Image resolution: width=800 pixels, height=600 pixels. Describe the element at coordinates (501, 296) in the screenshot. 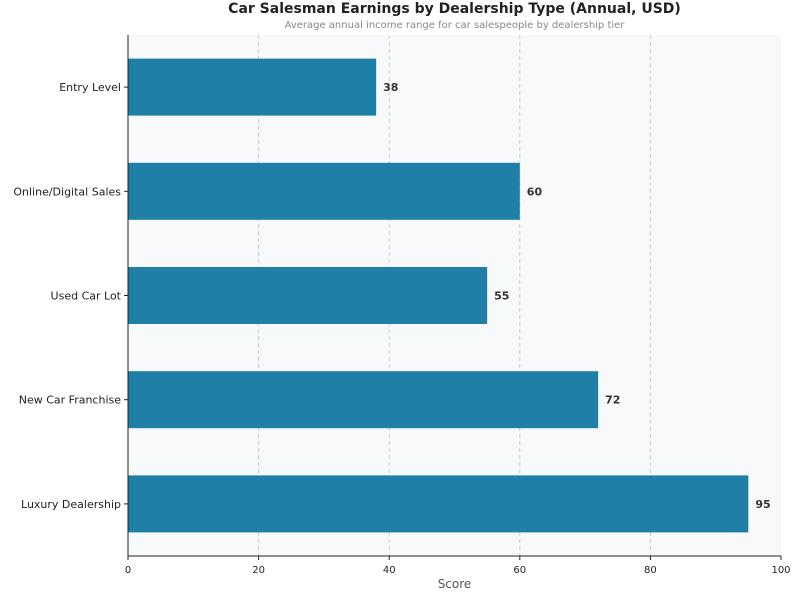

I see `data-label: 55` at that location.